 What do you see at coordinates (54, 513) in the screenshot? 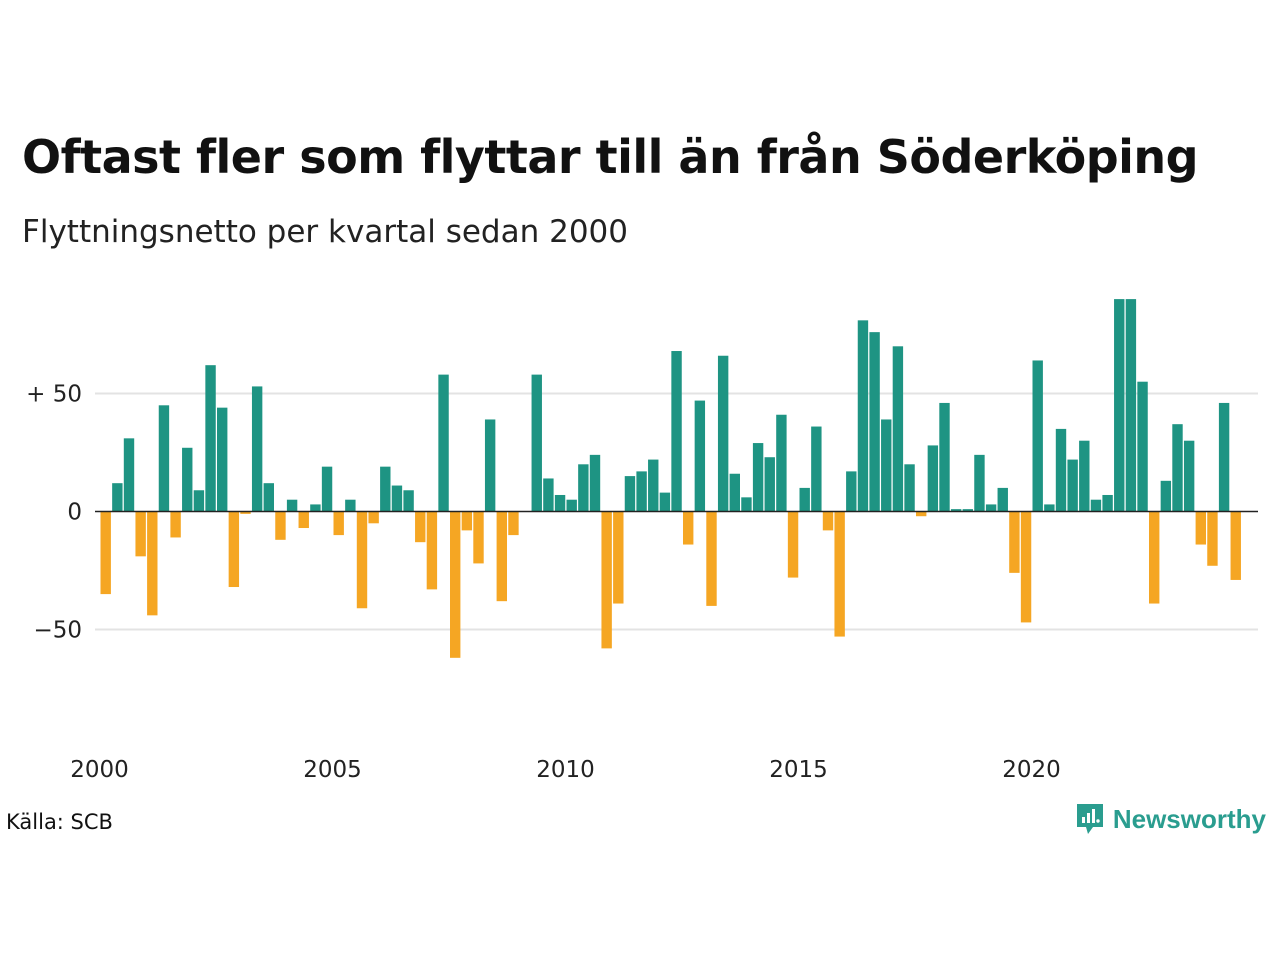
I see `y-axis-ticks: + 50 0 −50` at bounding box center [54, 513].